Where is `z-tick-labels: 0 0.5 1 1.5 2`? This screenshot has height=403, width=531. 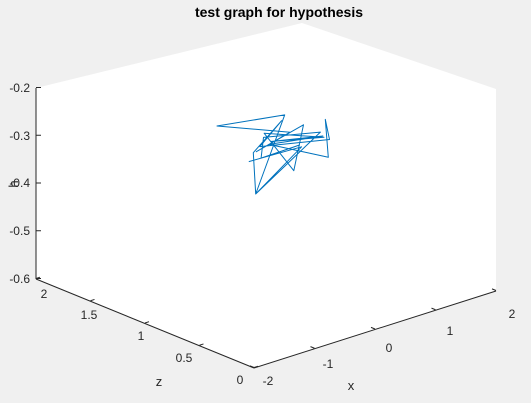
z-tick-labels: 0 0.5 1 1.5 2 is located at coordinates (142, 337).